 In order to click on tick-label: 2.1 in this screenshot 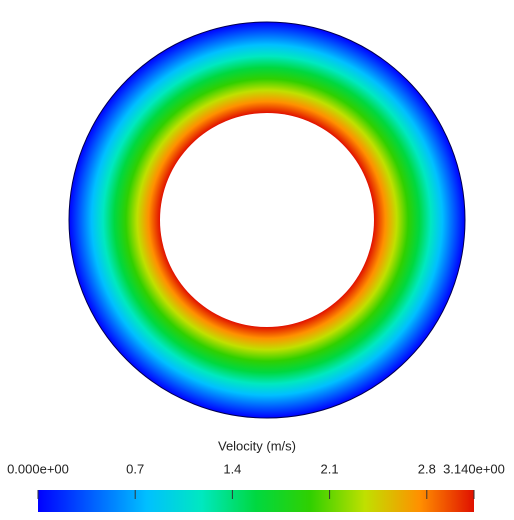, I will do `click(330, 468)`.